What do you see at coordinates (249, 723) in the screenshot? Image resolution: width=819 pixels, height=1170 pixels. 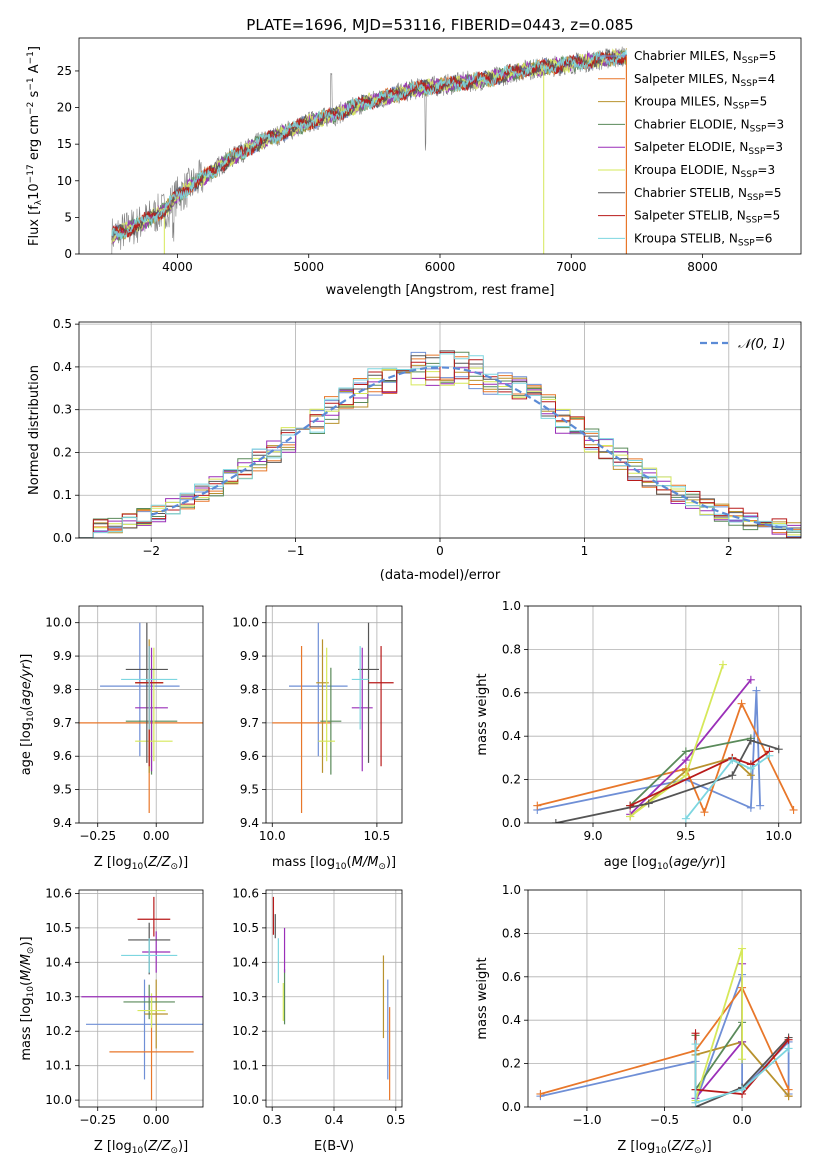 I see `mass-age-ytick-label: 9.7` at bounding box center [249, 723].